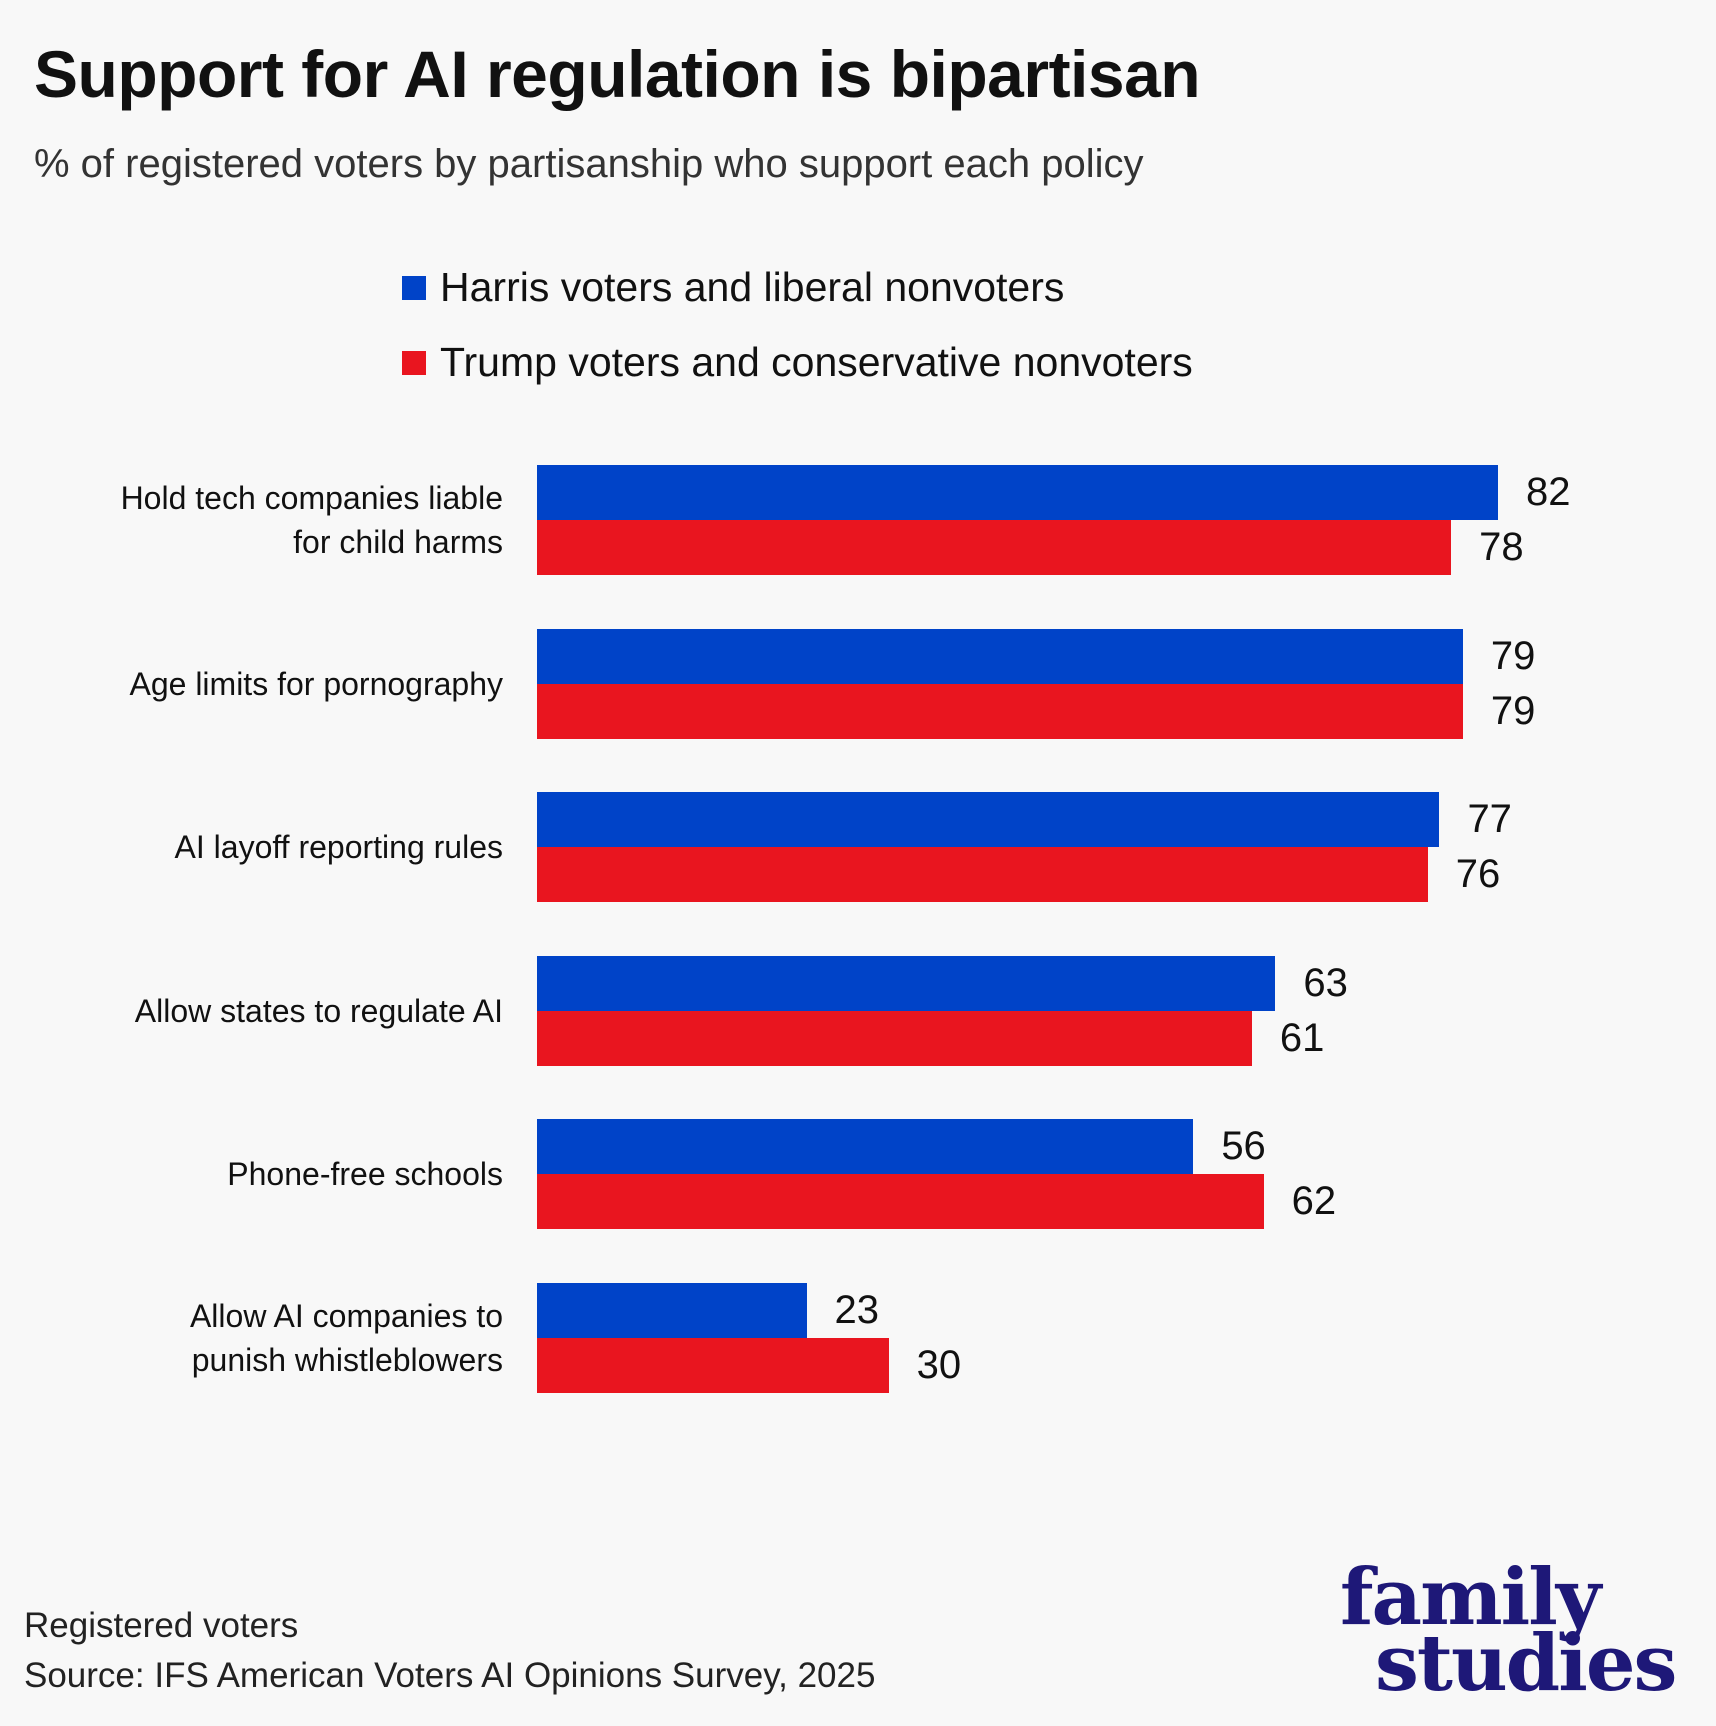  I want to click on category-label: Age limits for pornography, so click(263, 684).